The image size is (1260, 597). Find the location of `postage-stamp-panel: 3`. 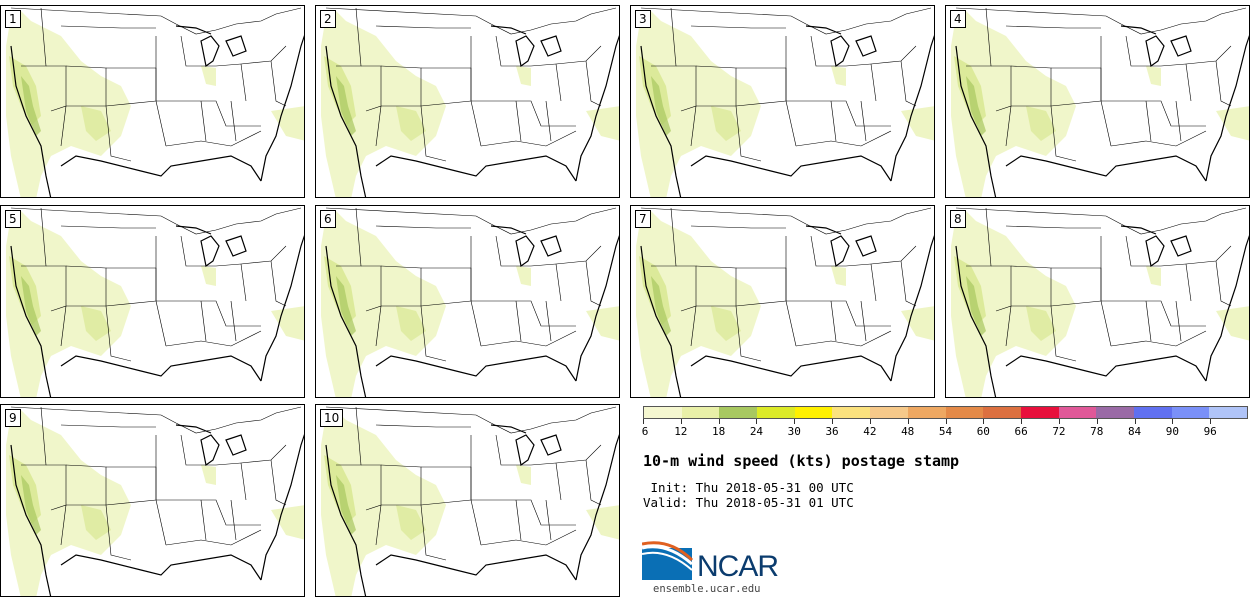

postage-stamp-panel: 3 is located at coordinates (782, 101).